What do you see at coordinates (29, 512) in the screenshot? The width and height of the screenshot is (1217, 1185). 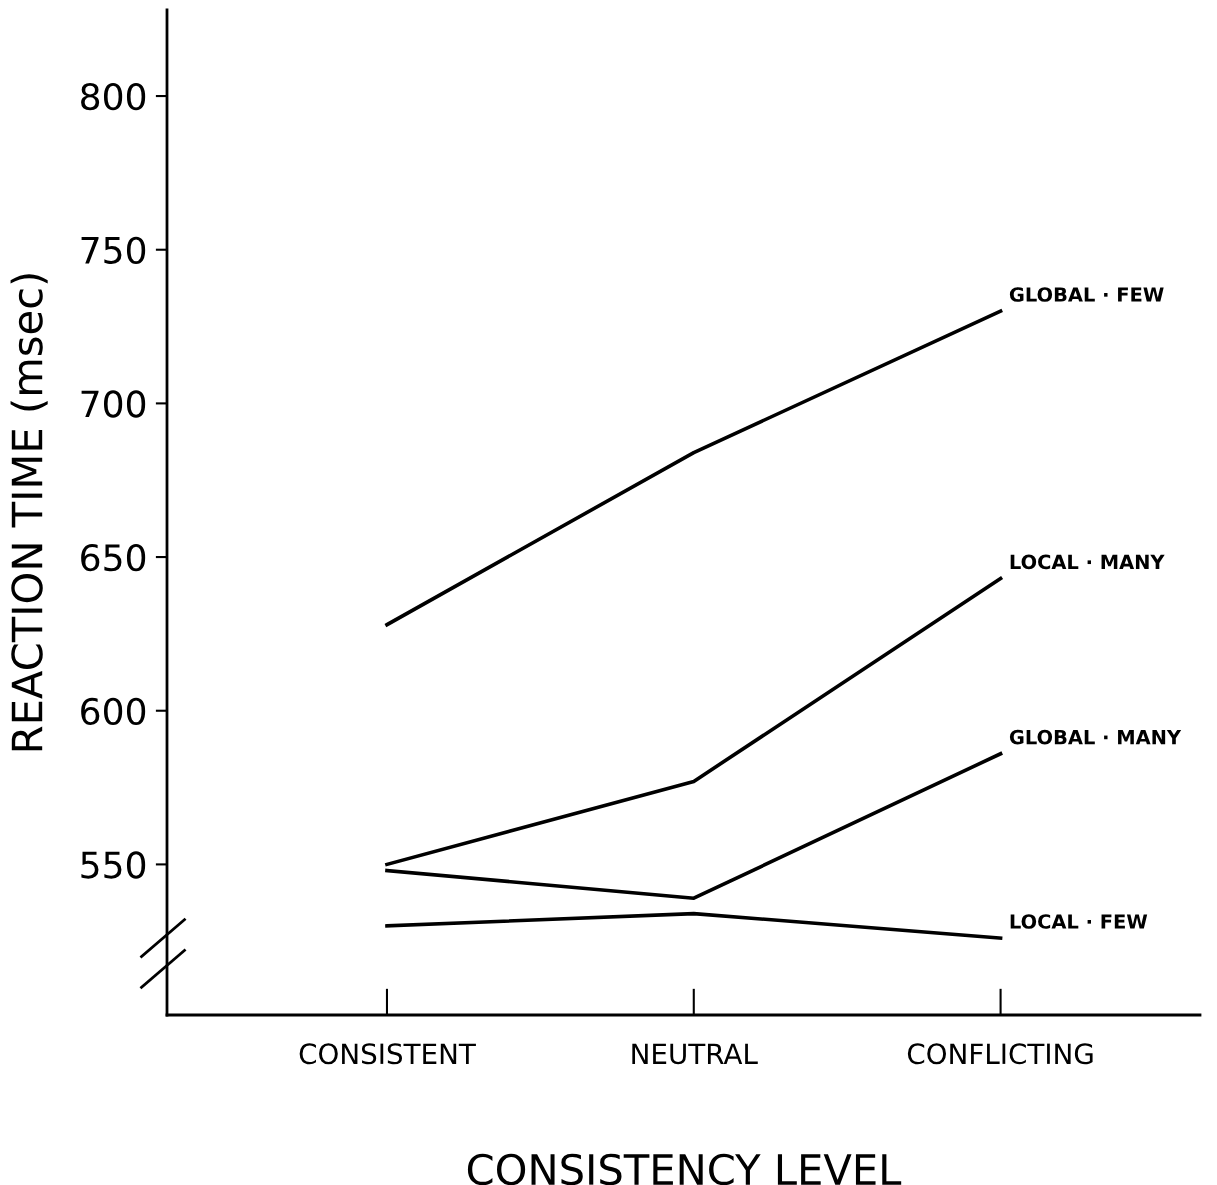 I see `y-axis-title: REACTION TIME (msec)` at bounding box center [29, 512].